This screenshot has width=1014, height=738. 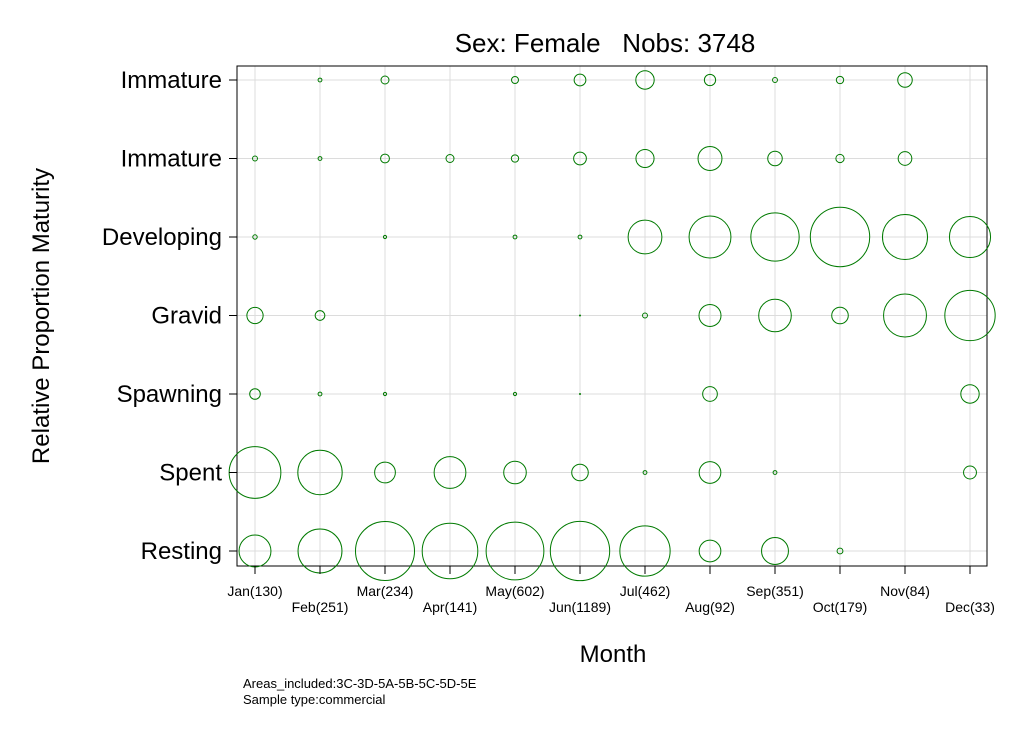 What do you see at coordinates (190, 473) in the screenshot?
I see `y-tick-label: Spent` at bounding box center [190, 473].